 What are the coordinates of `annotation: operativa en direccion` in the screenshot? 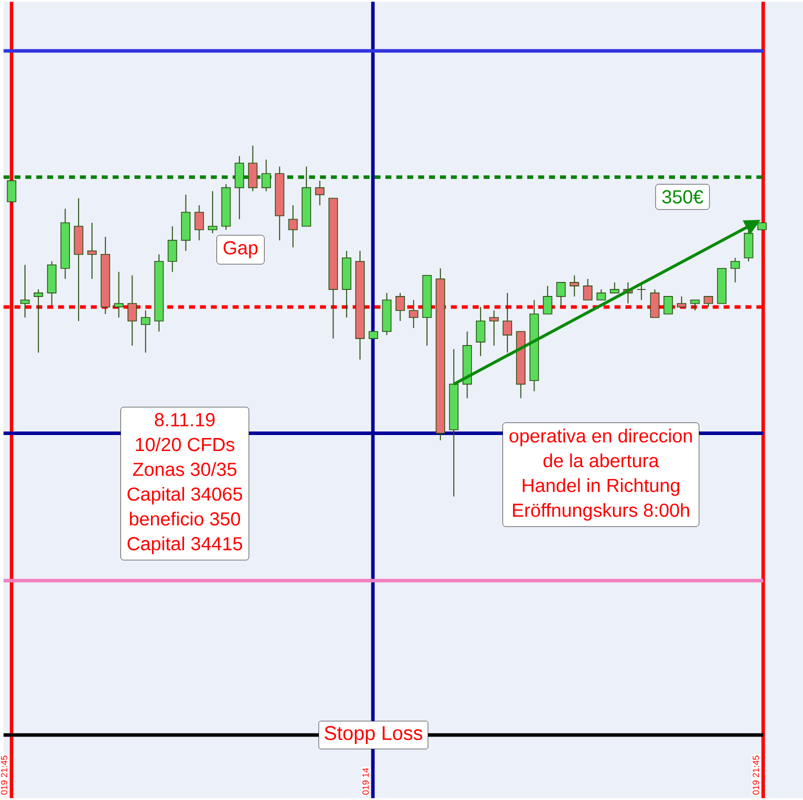 It's located at (601, 437).